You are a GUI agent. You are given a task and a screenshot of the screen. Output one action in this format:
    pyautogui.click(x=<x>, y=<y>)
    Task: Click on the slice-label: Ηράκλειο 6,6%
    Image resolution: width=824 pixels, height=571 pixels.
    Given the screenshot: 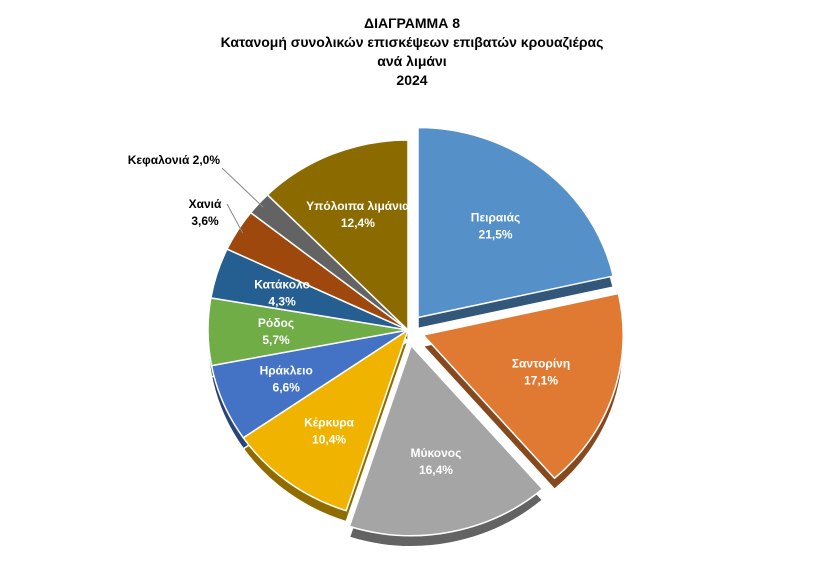 What is the action you would take?
    pyautogui.click(x=286, y=378)
    